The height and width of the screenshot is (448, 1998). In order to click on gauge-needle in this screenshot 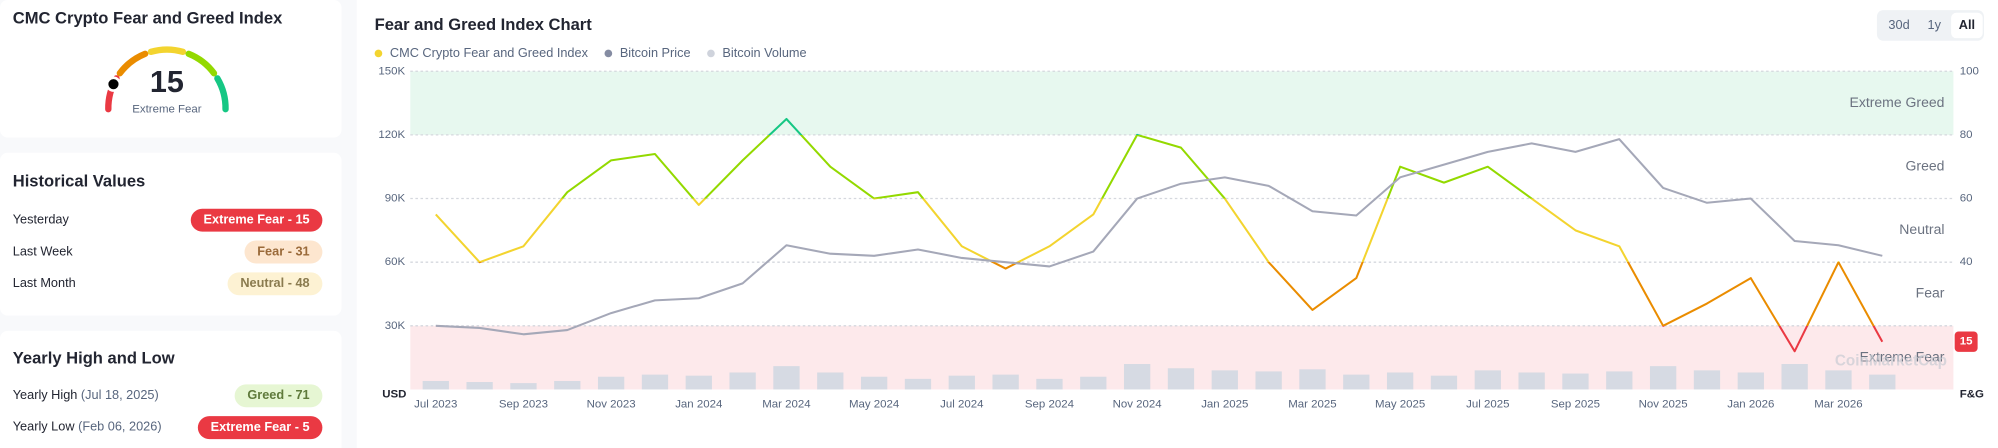, I will do `click(113, 84)`.